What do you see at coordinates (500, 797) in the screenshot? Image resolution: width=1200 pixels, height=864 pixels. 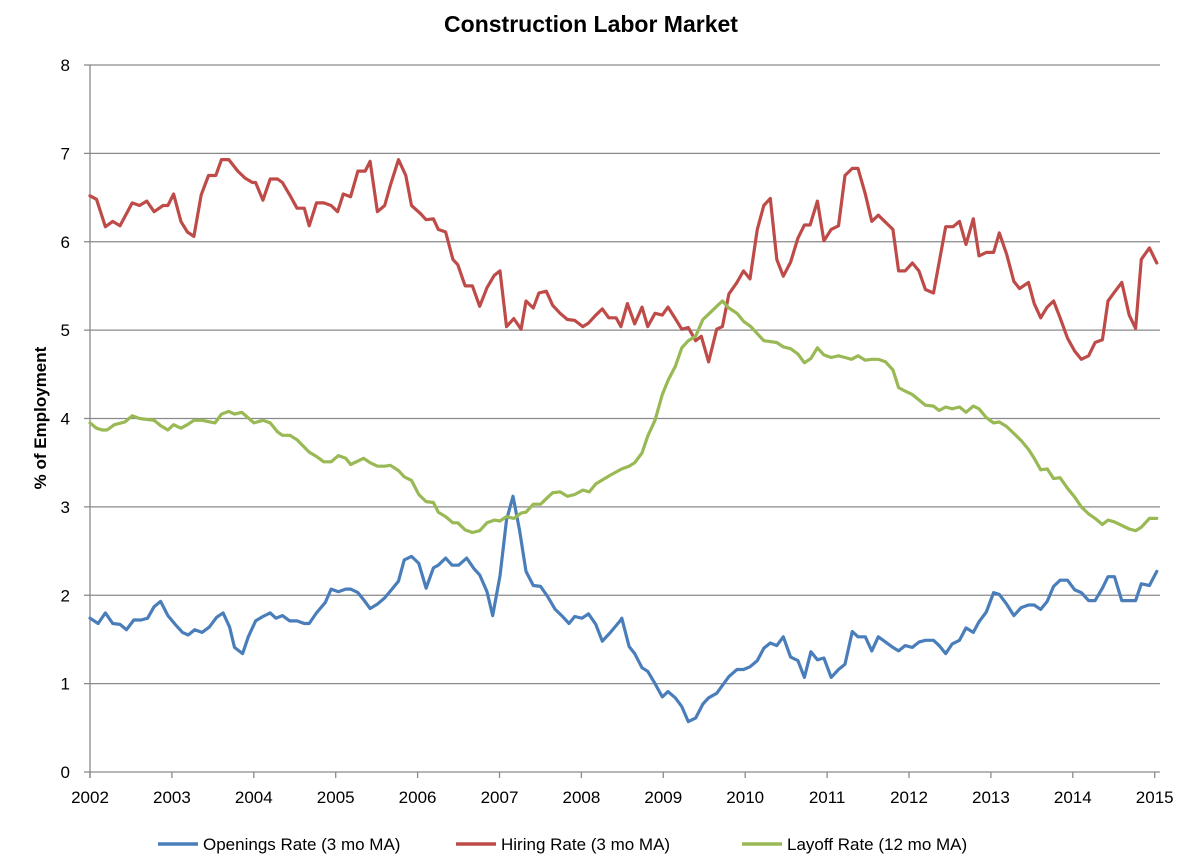 I see `x-tick-label: 2007` at bounding box center [500, 797].